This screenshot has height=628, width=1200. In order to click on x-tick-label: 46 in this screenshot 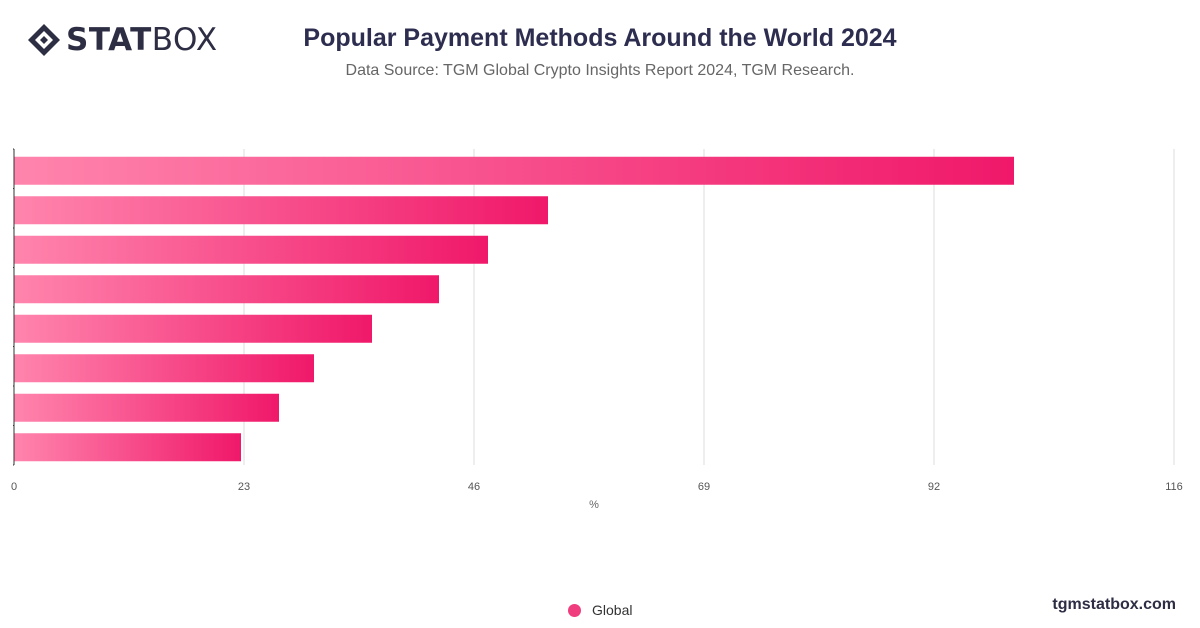, I will do `click(474, 487)`.